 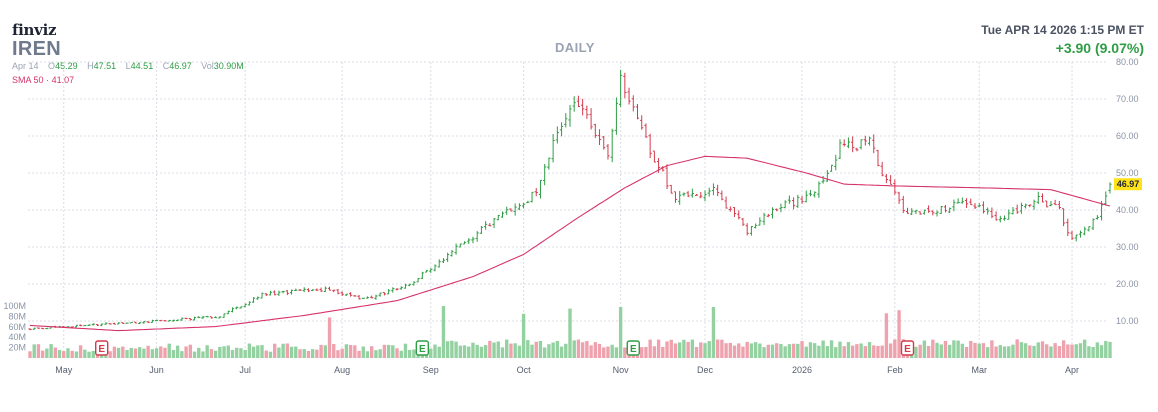 What do you see at coordinates (166, 66) in the screenshot?
I see `ohlc-close-label: C` at bounding box center [166, 66].